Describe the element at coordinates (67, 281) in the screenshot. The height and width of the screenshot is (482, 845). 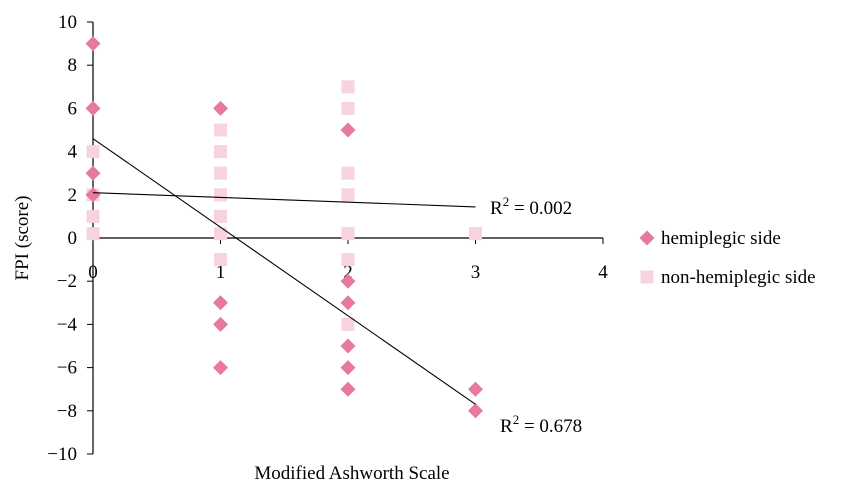
I see `y-tick-label: −2` at that location.